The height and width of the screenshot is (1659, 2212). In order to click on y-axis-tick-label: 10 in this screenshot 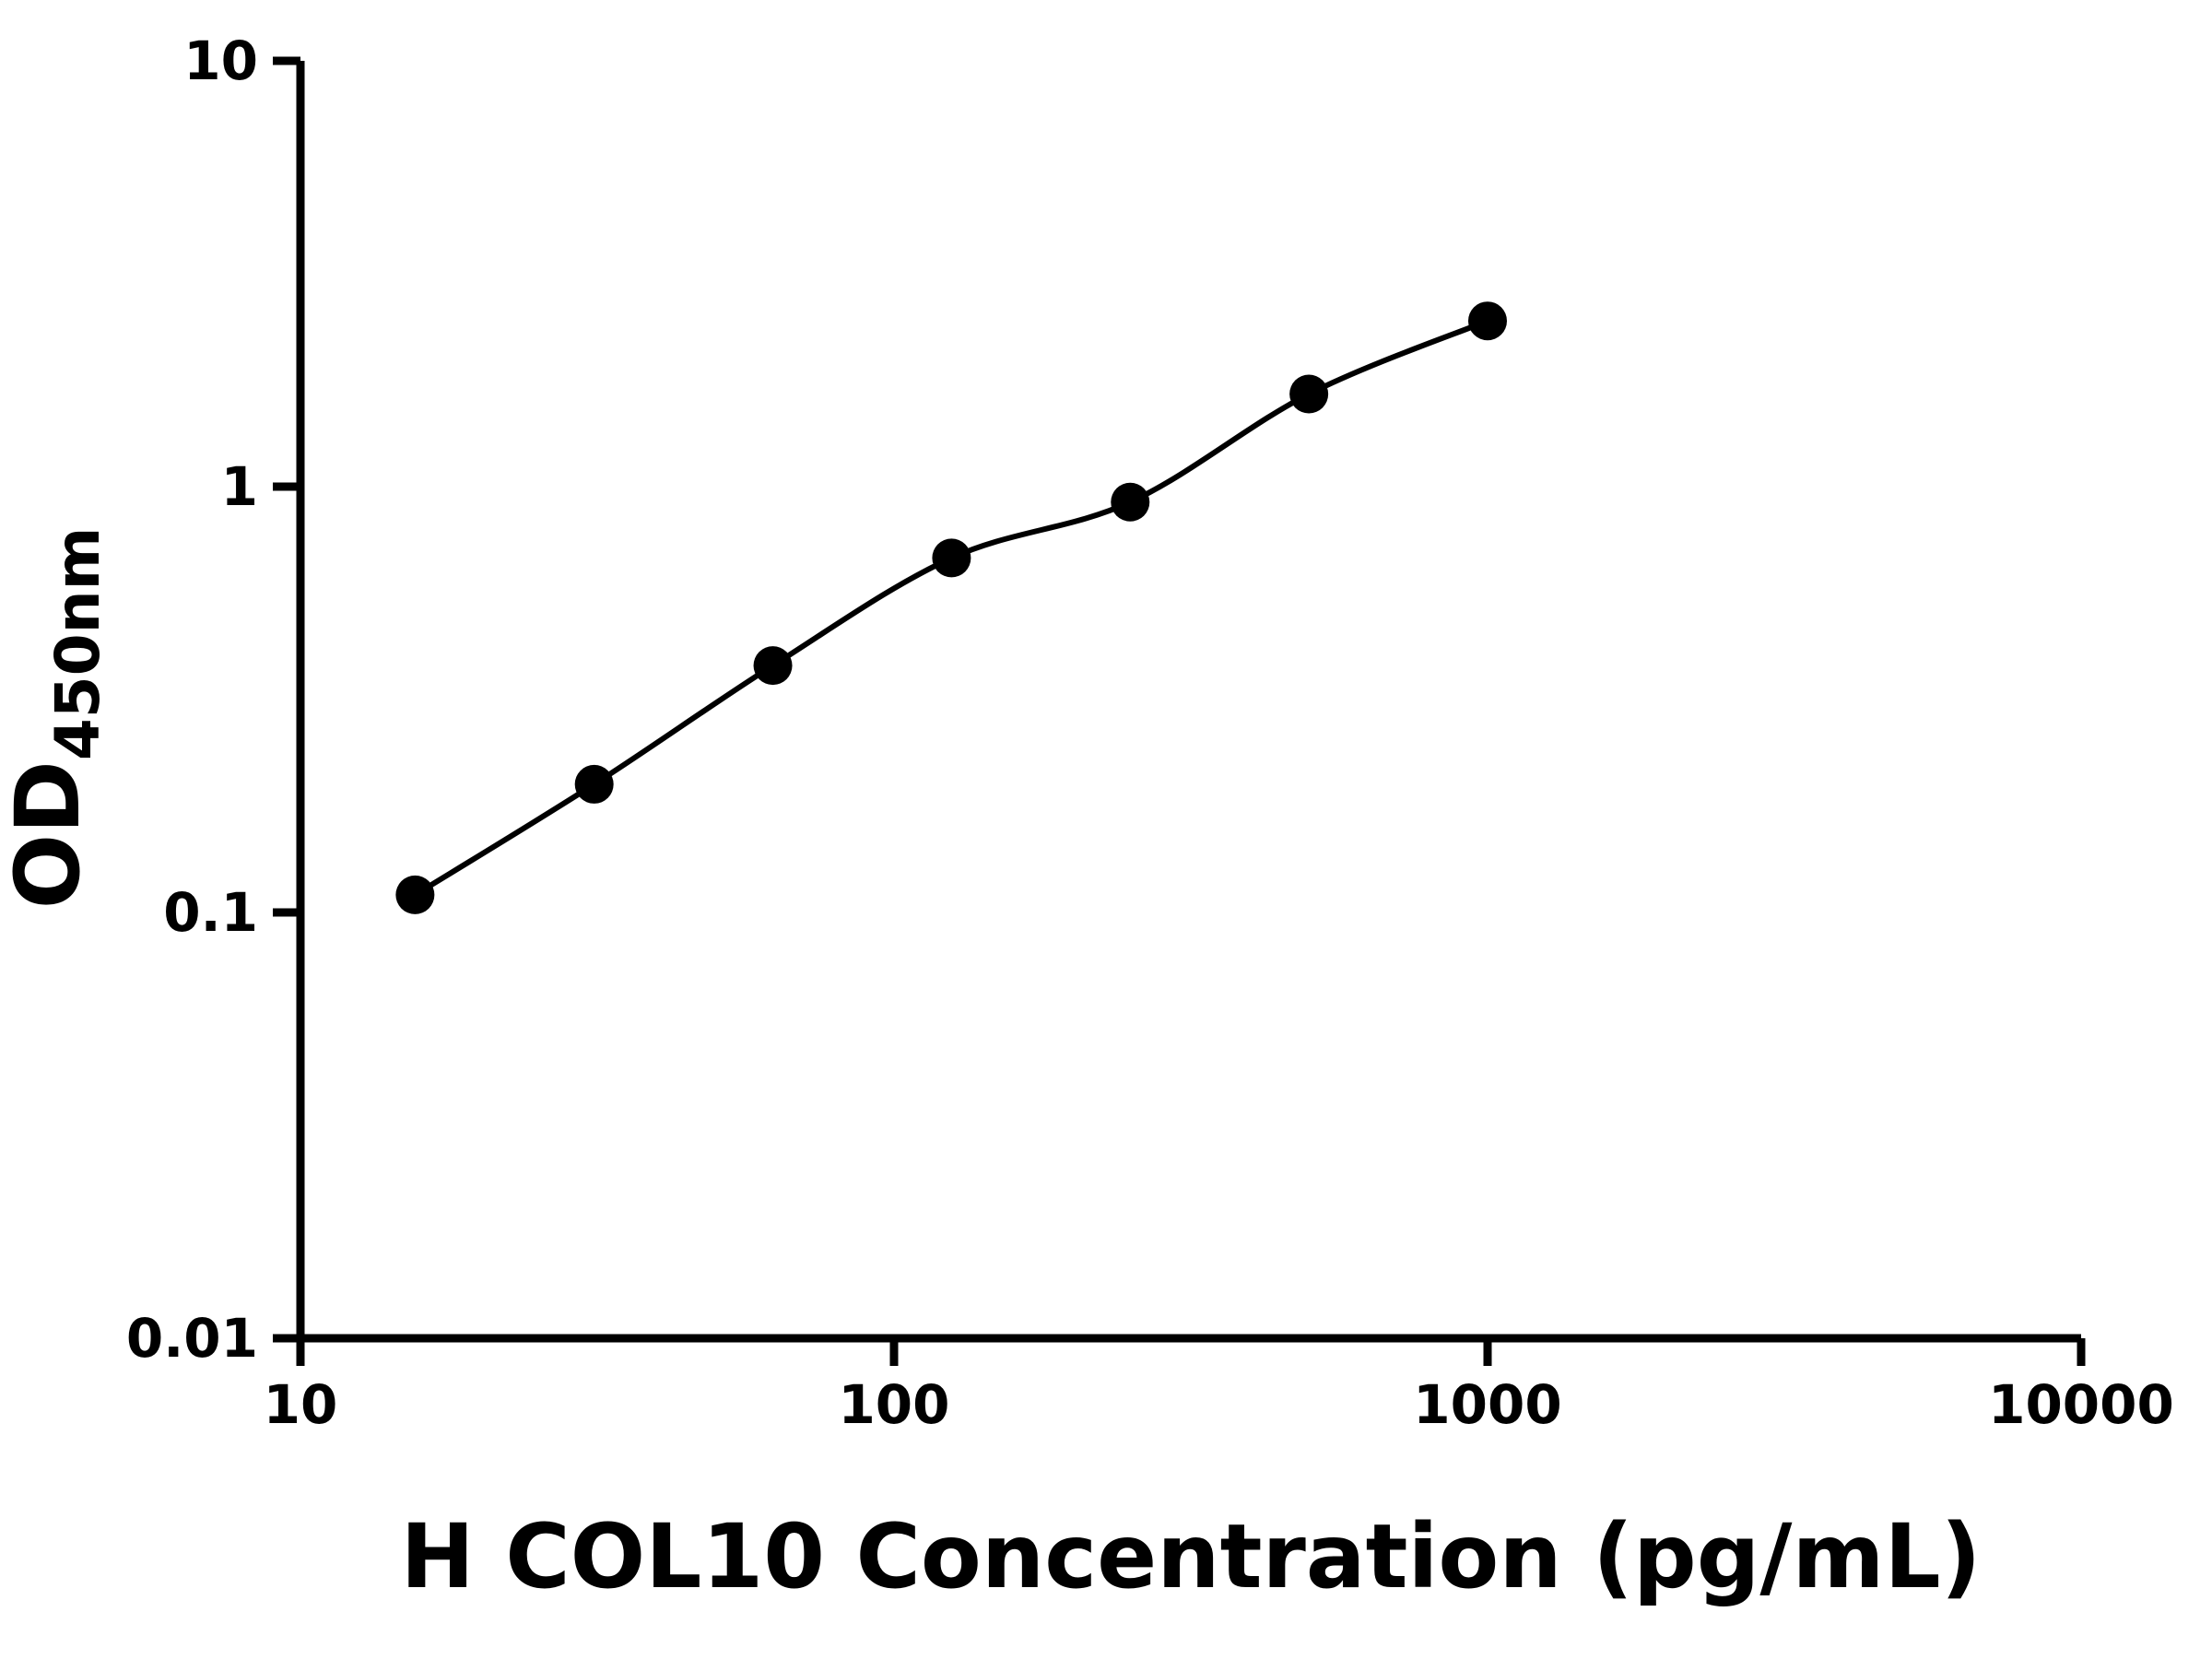, I will do `click(220, 60)`.